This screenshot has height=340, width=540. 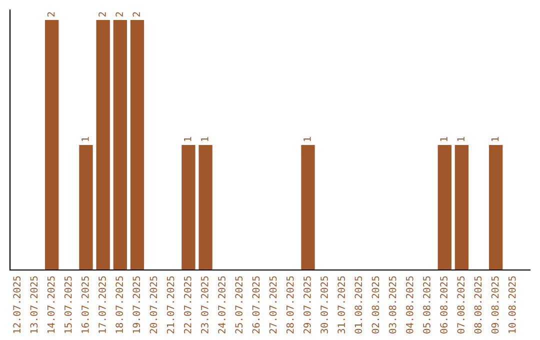 I want to click on x-tick-label: 22.07.2025, so click(x=188, y=305).